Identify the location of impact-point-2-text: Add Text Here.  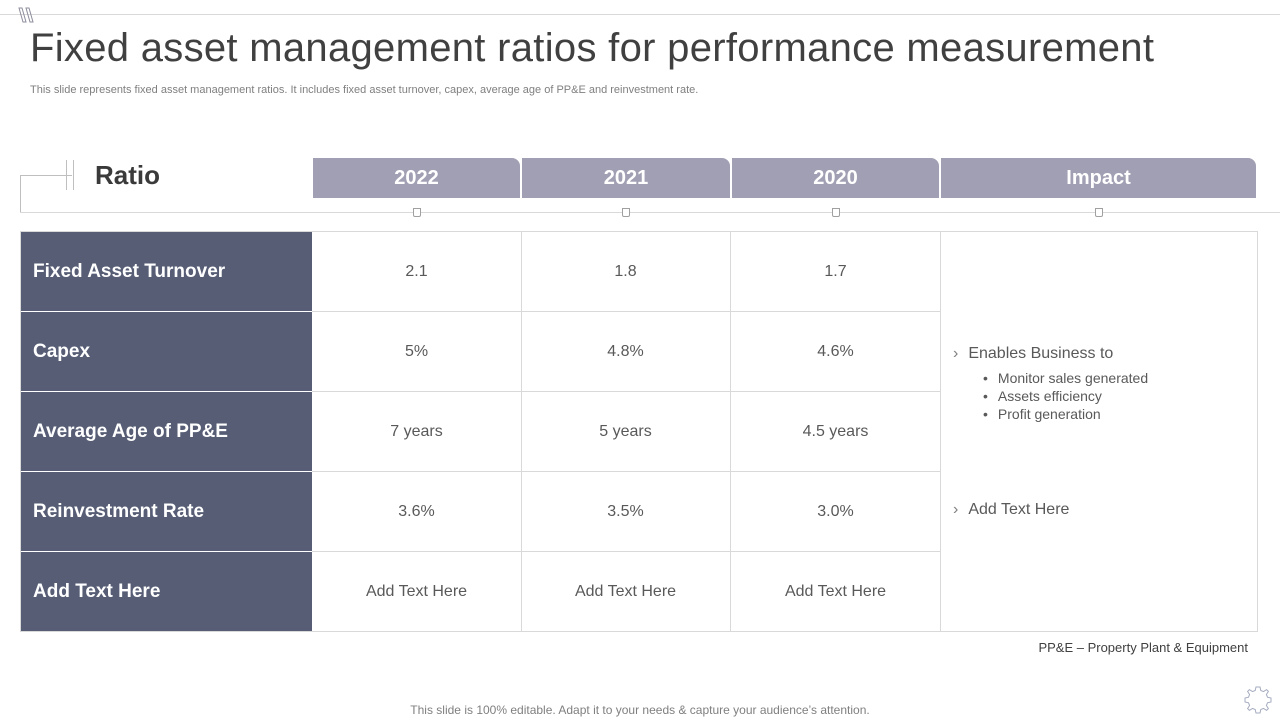
(1019, 509).